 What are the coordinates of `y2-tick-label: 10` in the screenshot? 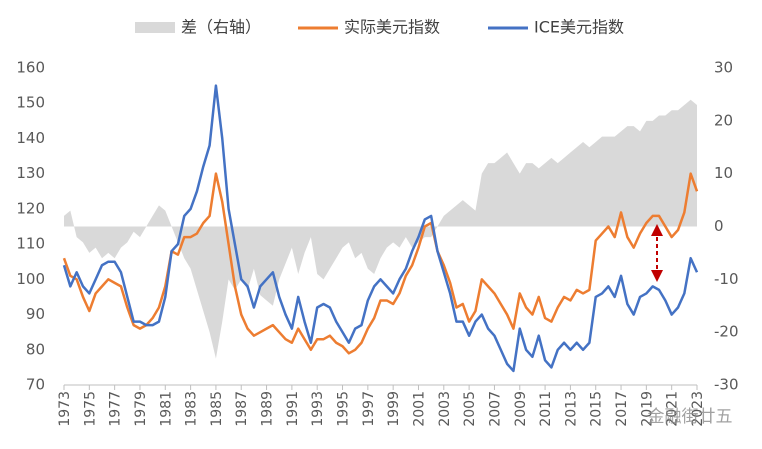 It's located at (723, 173).